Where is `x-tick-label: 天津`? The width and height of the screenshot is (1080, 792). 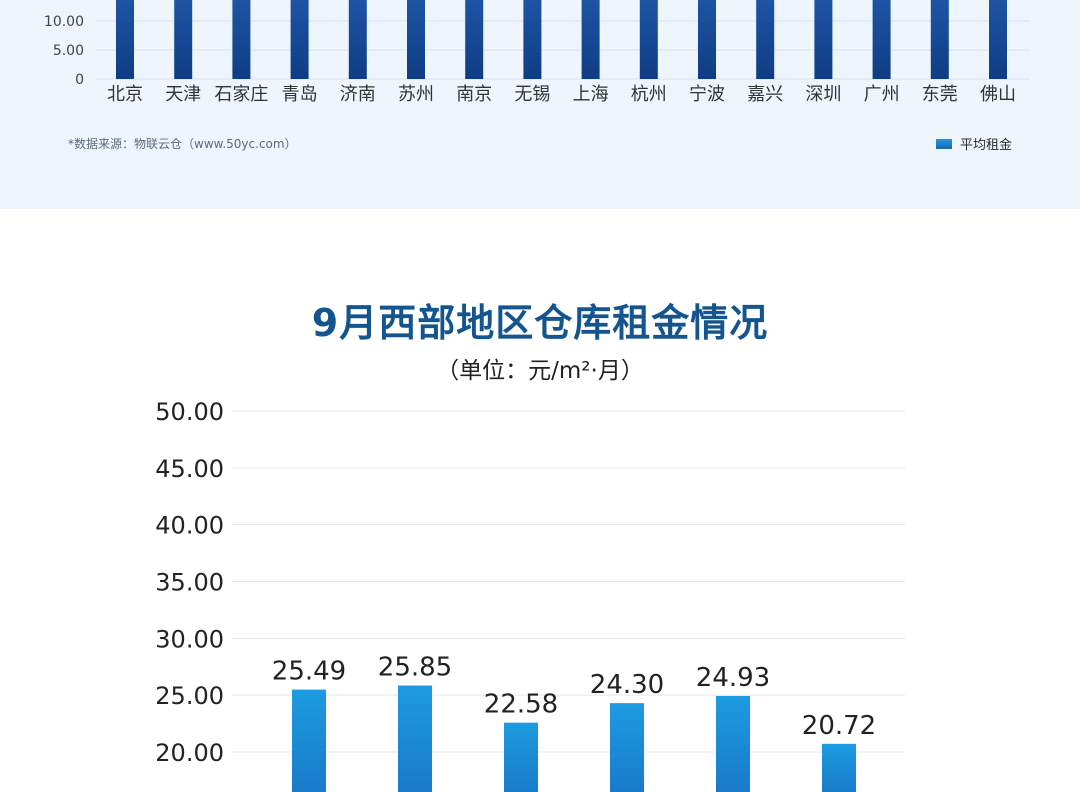
x-tick-label: 天津 is located at coordinates (183, 94).